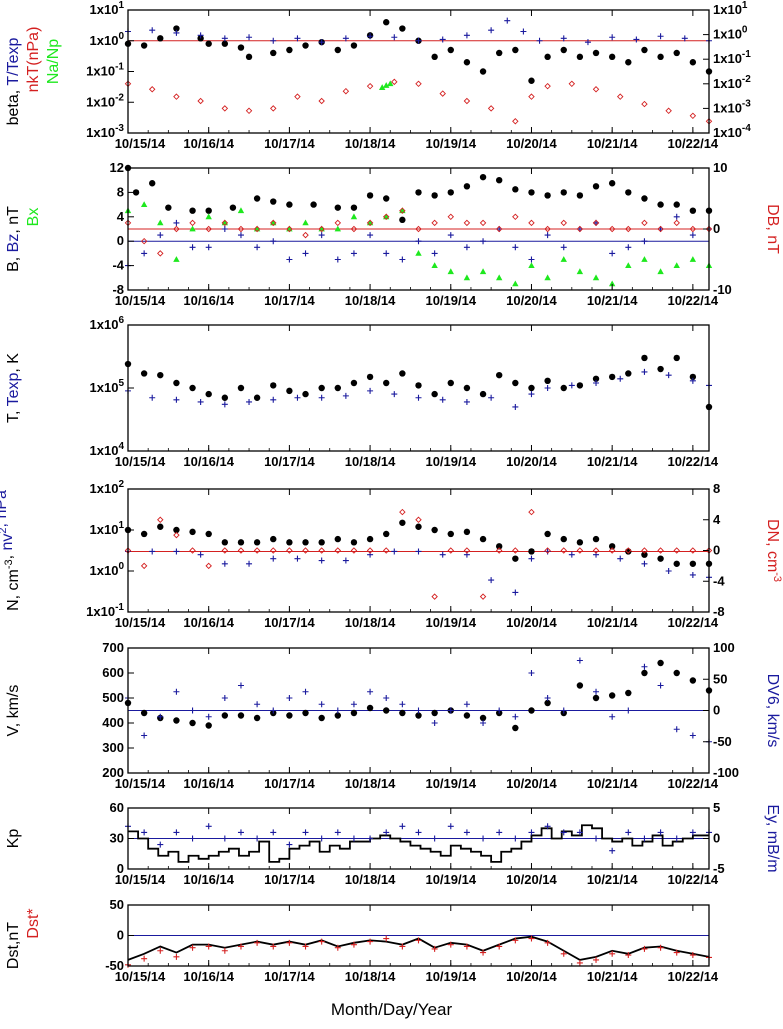 The width and height of the screenshot is (783, 1029). What do you see at coordinates (117, 167) in the screenshot?
I see `y-tick-label: 12` at bounding box center [117, 167].